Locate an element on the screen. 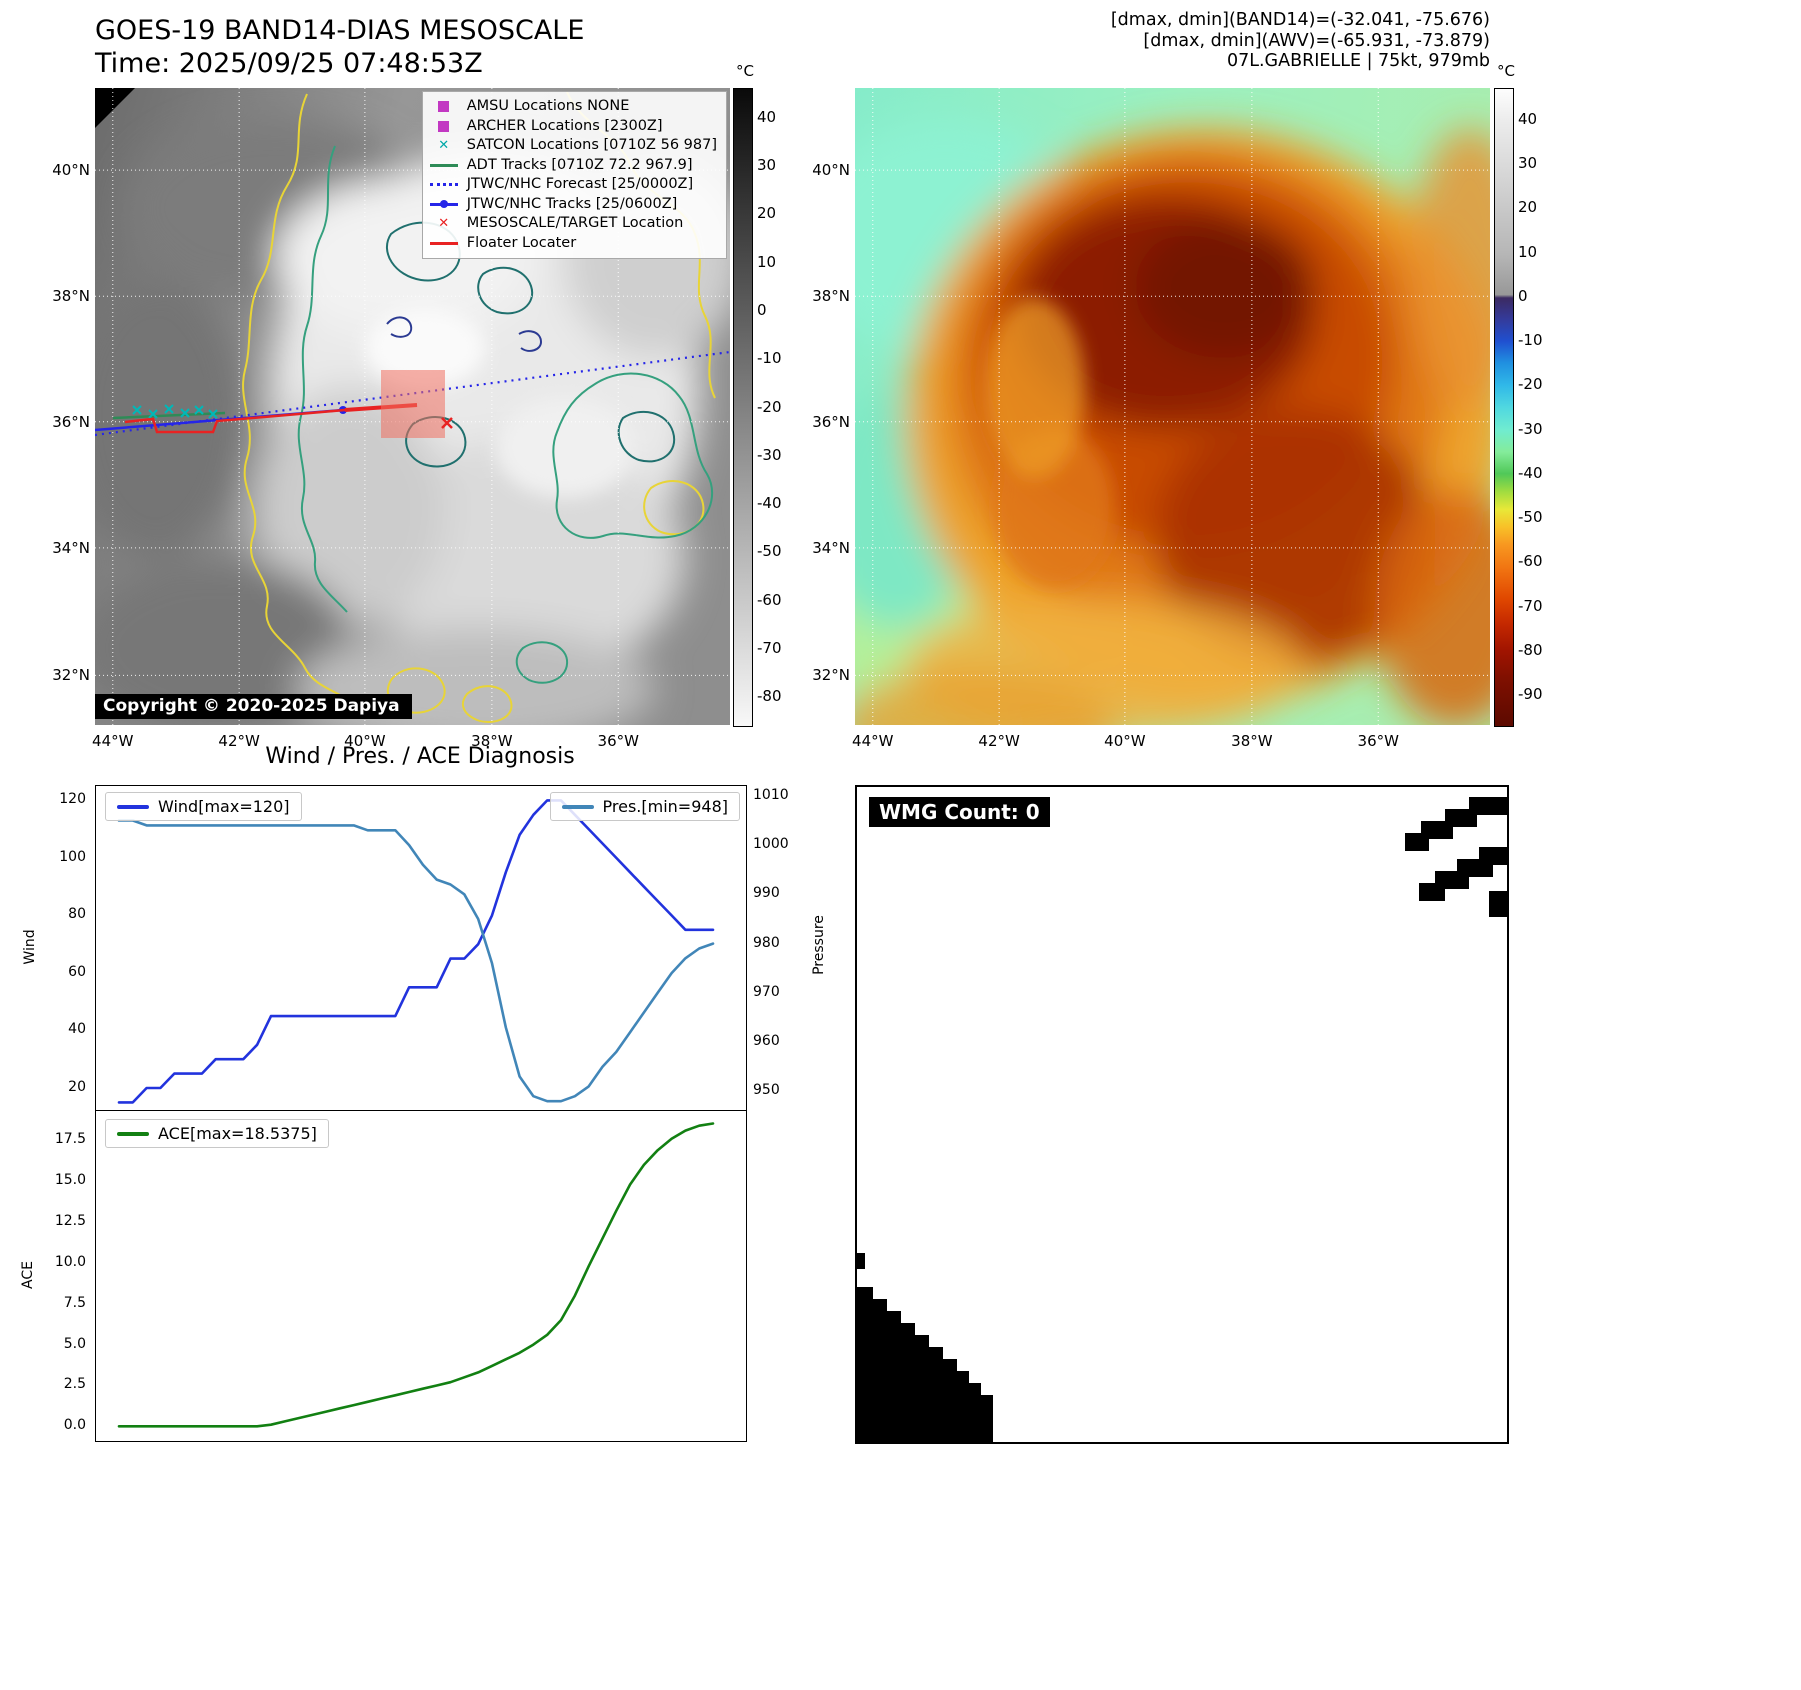 This screenshot has width=1801, height=1690. y-tick-label: 120 is located at coordinates (72, 799).